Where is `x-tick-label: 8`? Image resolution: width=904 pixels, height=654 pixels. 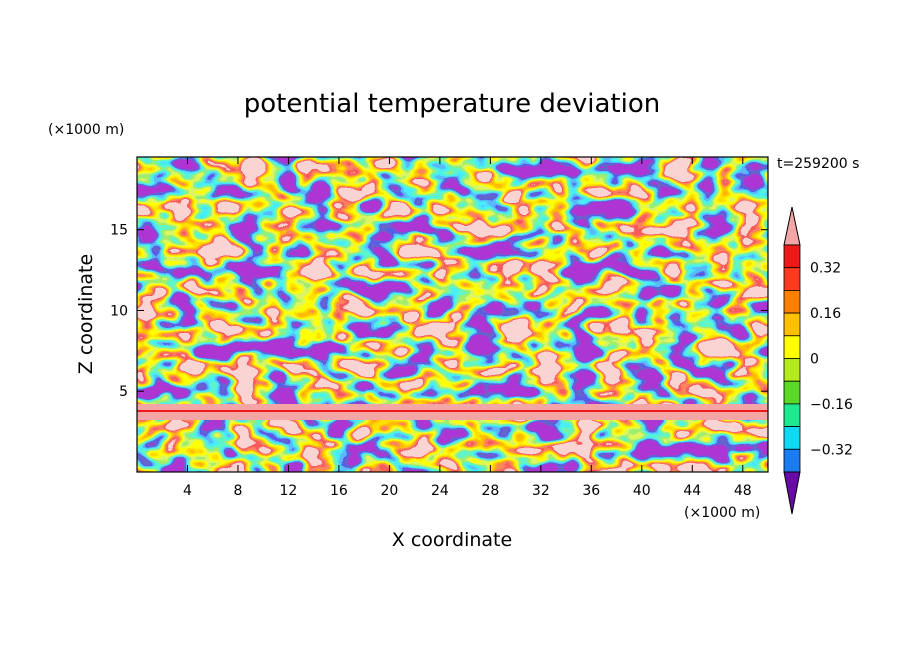
x-tick-label: 8 is located at coordinates (237, 491).